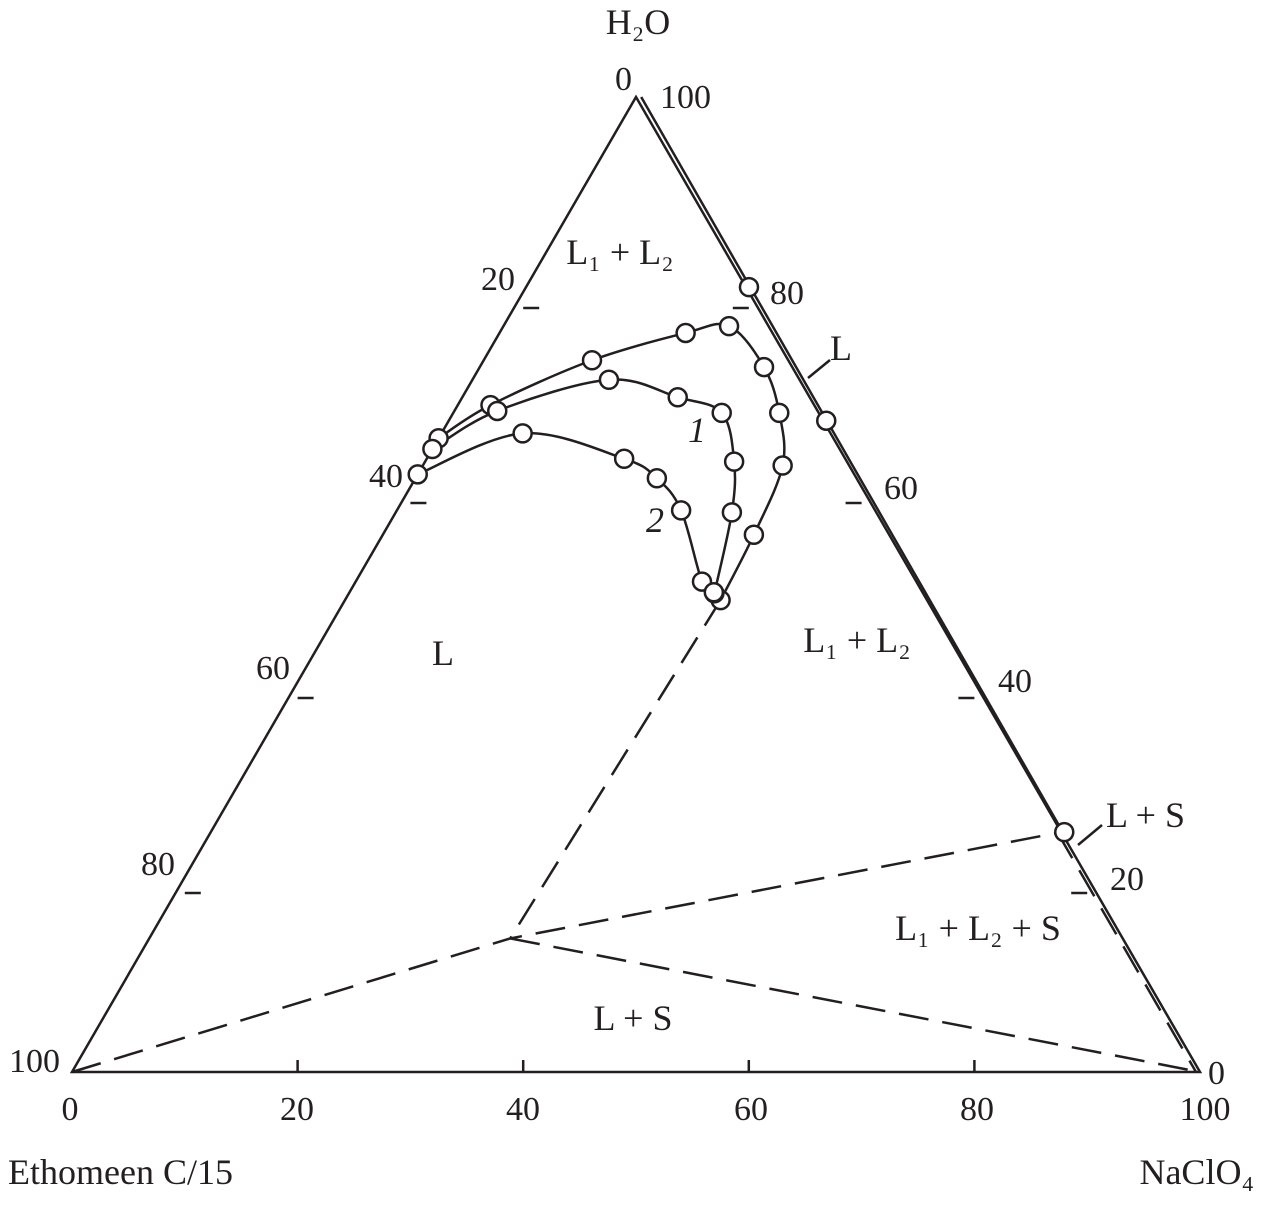 The image size is (1268, 1208). What do you see at coordinates (1015, 681) in the screenshot?
I see `right-tick-label: 40` at bounding box center [1015, 681].